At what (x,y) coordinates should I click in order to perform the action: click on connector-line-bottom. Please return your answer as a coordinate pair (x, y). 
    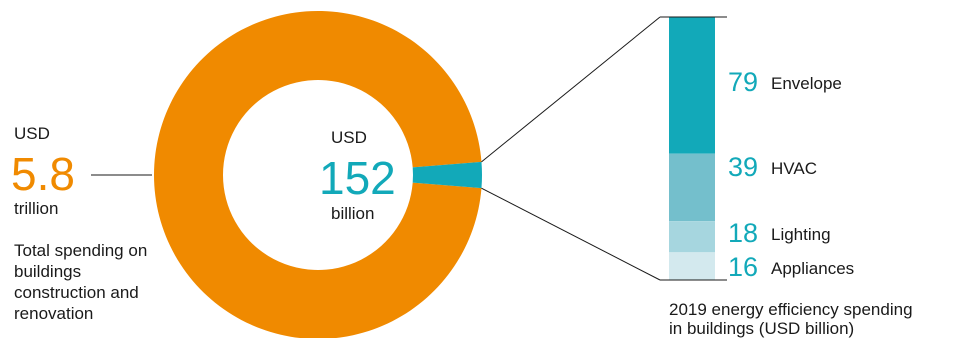
    Looking at the image, I should click on (571, 234).